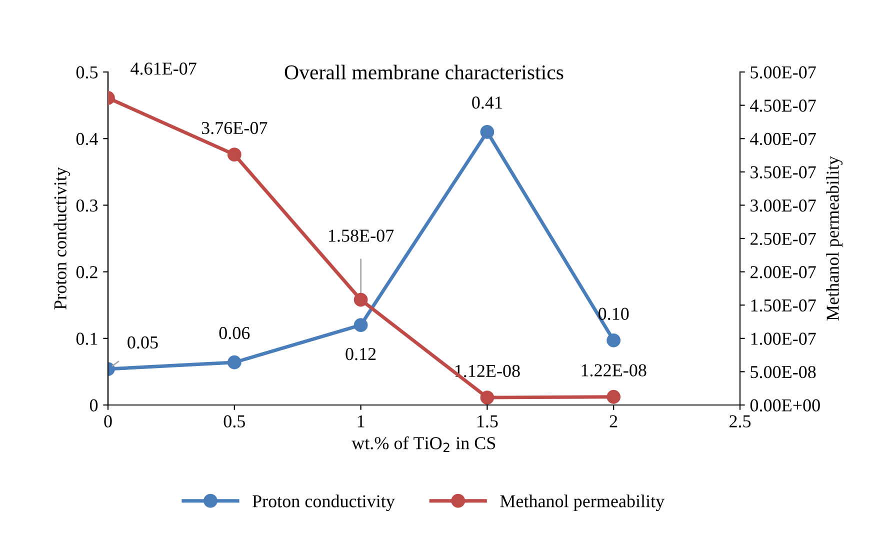 This screenshot has width=888, height=533. I want to click on y2-tick-label: 4.50E-07, so click(783, 106).